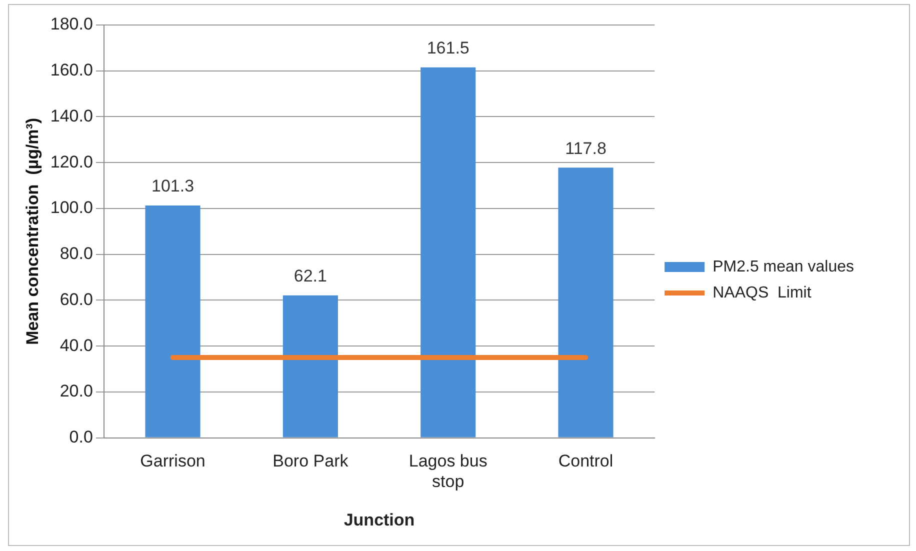  Describe the element at coordinates (448, 472) in the screenshot. I see `x-tick-label: Lagos bus stop` at that location.